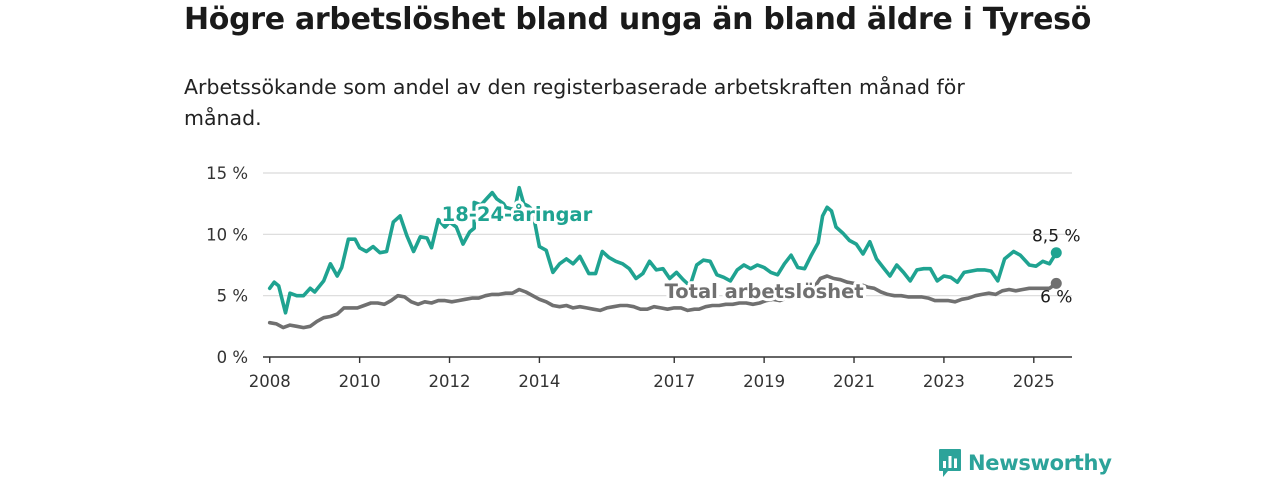 This screenshot has width=1280, height=480. I want to click on y-axis-ticks: 0 % 5 % 10 % 15 %, so click(227, 265).